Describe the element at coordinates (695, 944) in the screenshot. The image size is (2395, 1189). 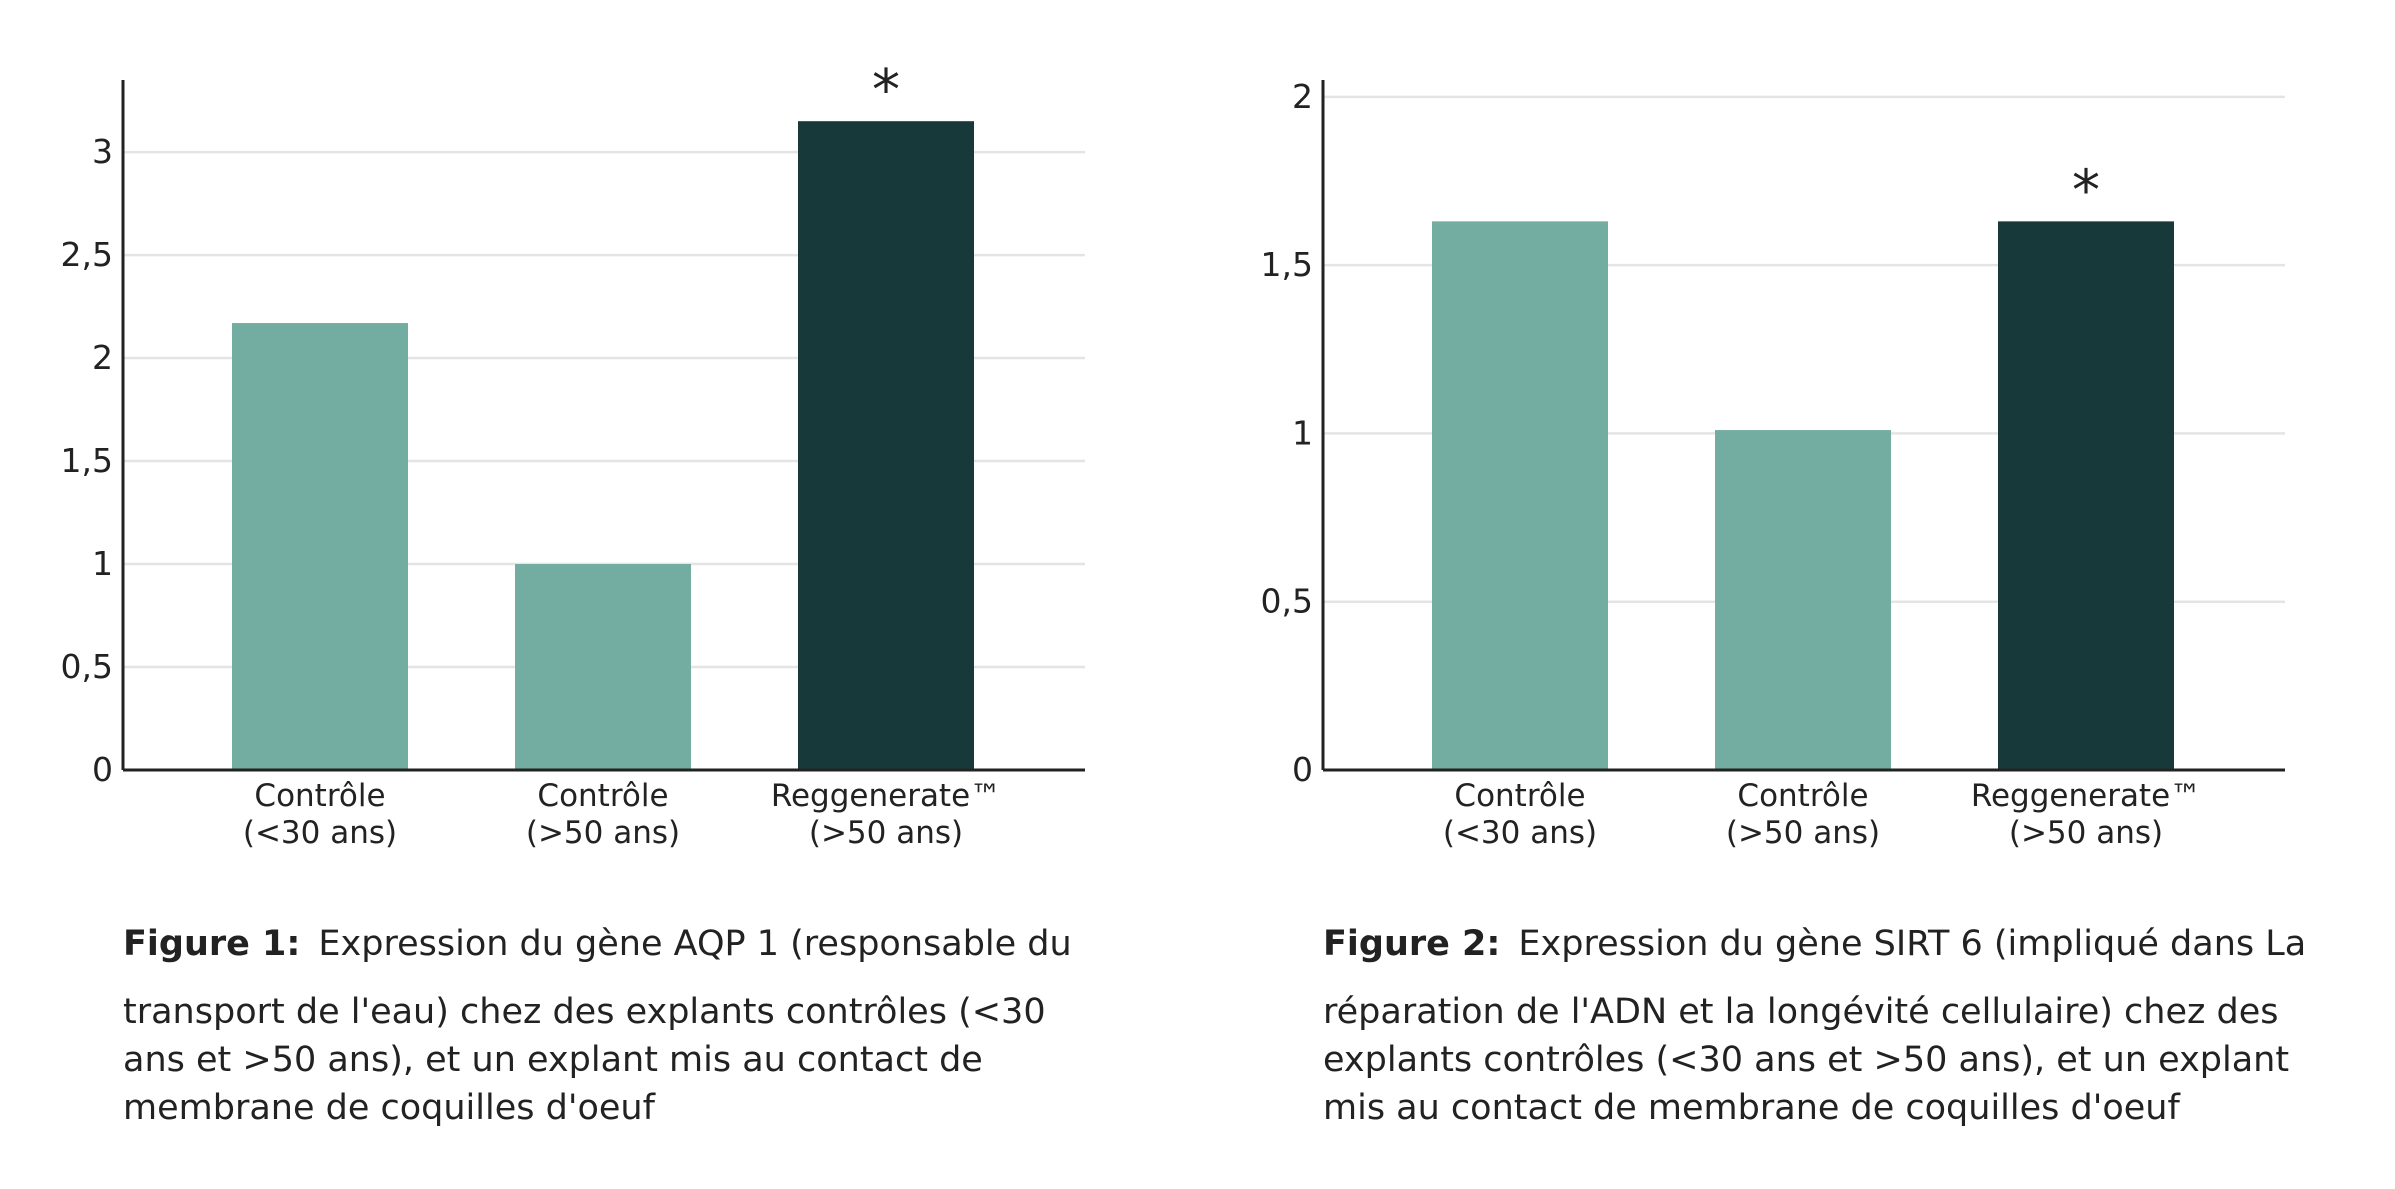
I see `caption-text: Expression du gène AQP 1 (responsable du` at that location.